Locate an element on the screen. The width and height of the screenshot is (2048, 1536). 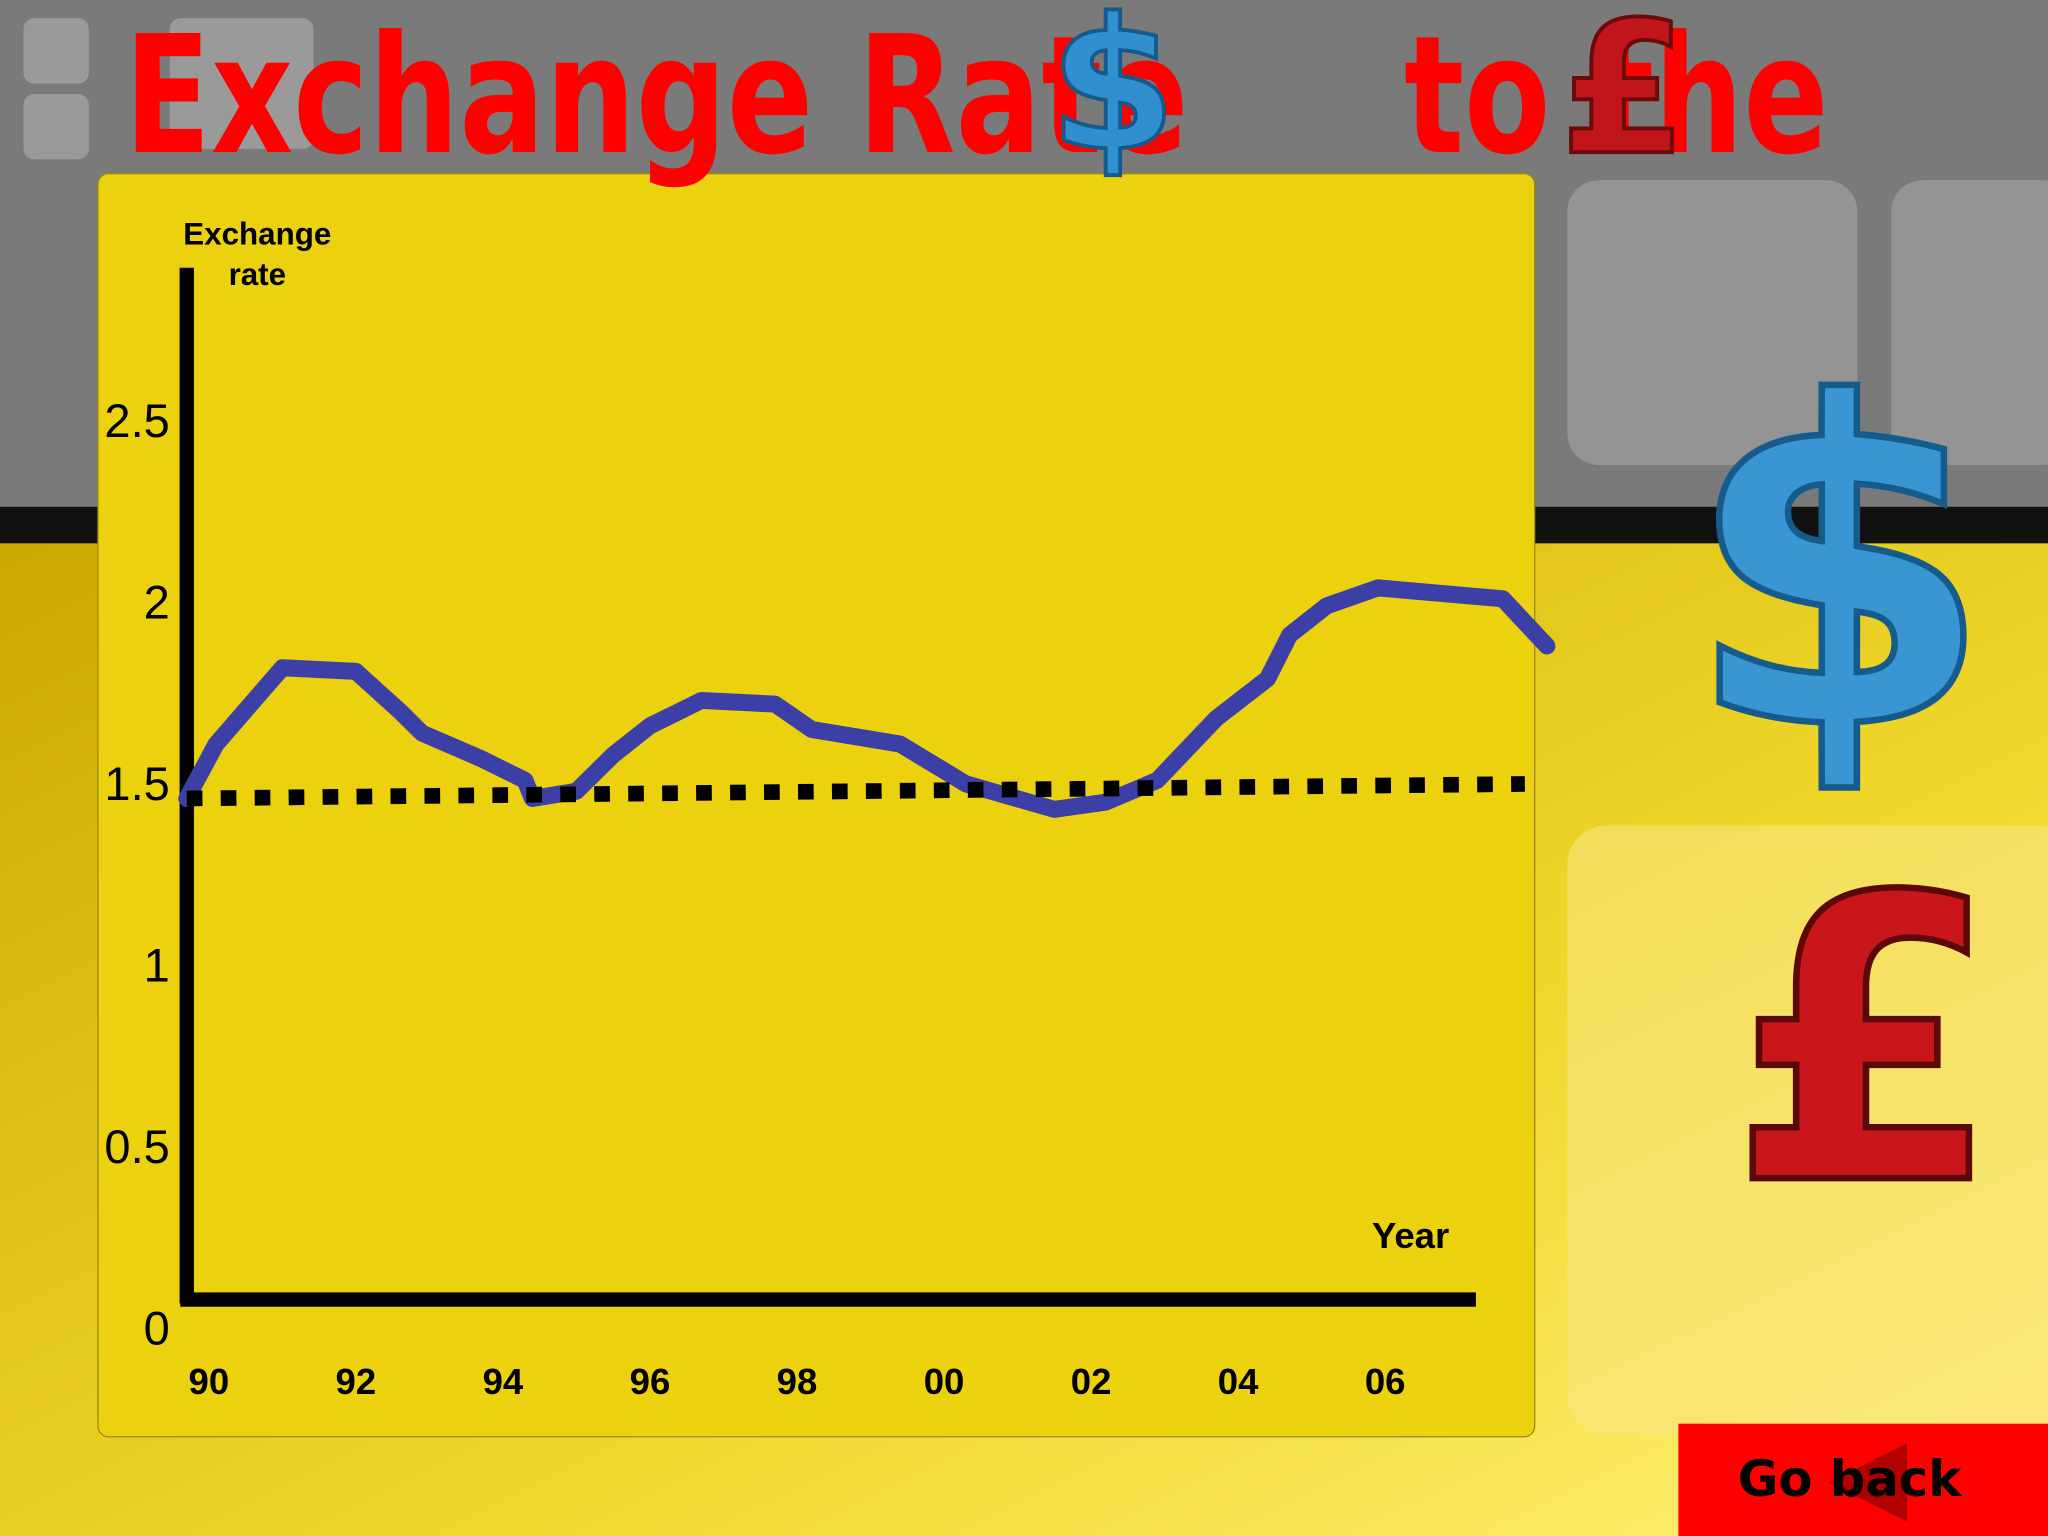
dollar-icon-large: $ is located at coordinates (1839, 568).